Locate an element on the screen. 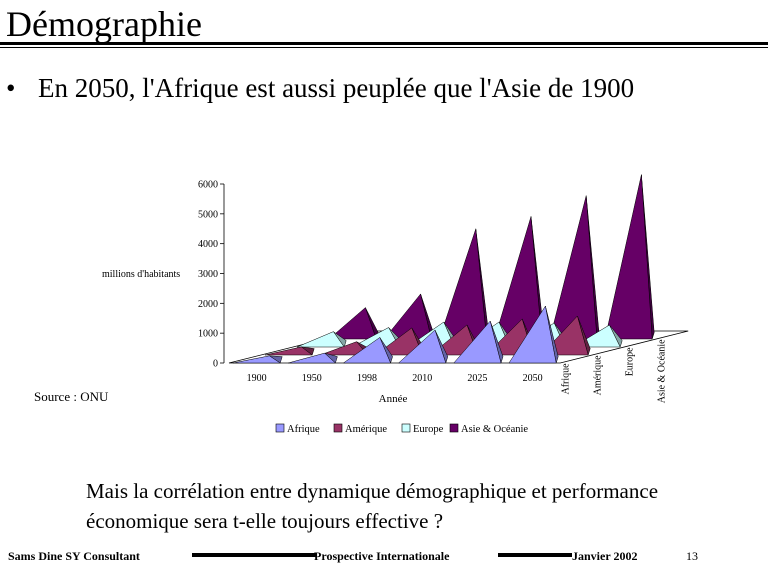 This screenshot has height=576, width=768. pyramid-afrique-2025 is located at coordinates (478, 342).